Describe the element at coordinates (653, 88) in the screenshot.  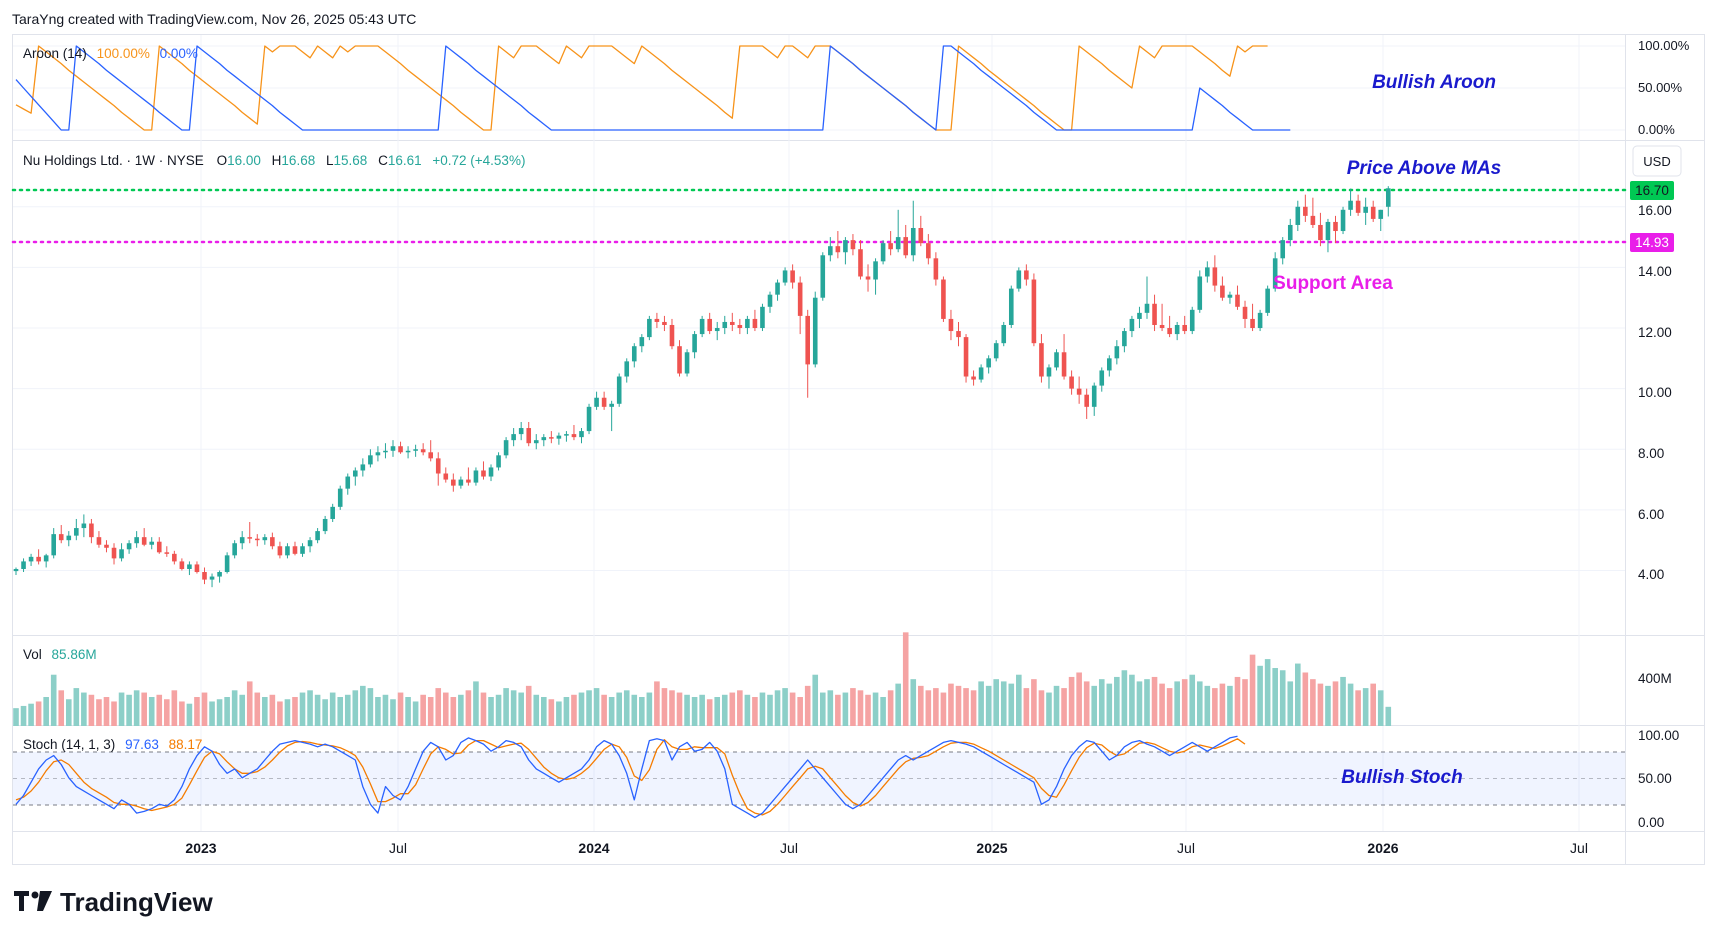
I see `aroon-down-line` at that location.